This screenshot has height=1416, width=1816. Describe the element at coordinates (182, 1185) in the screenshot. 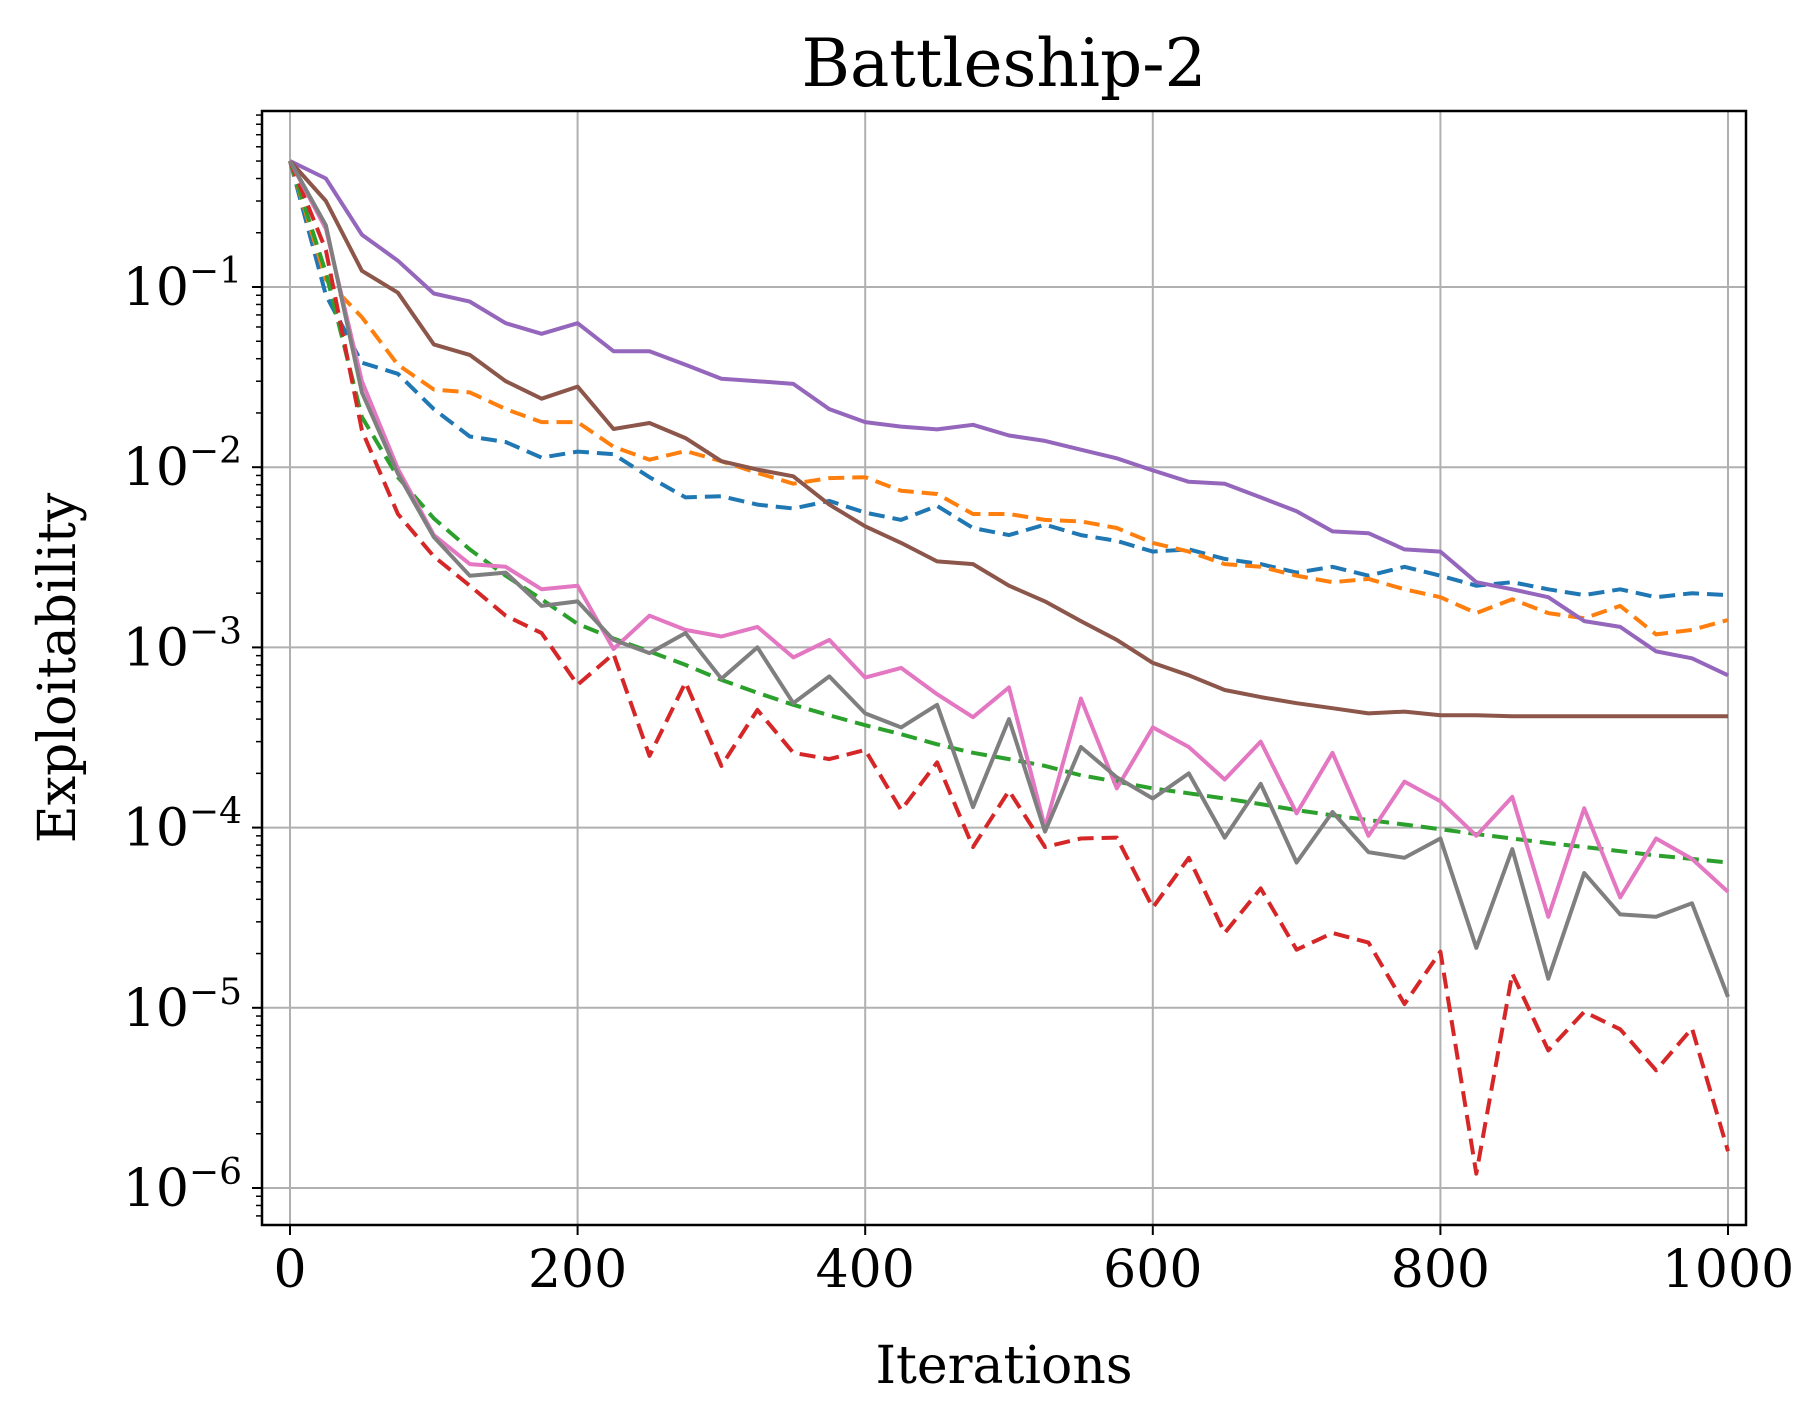

I see `y-tick-label: 10⁻⁶` at that location.